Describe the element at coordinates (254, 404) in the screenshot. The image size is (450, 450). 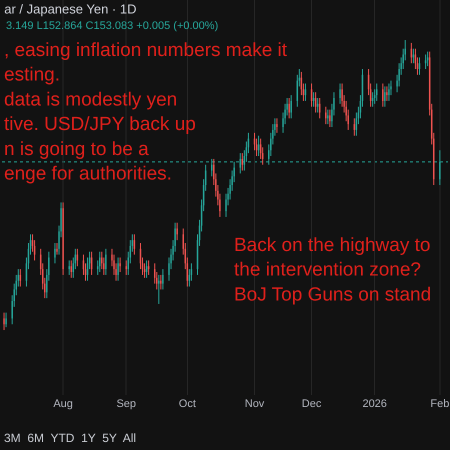
I see `x-tick-label: Nov` at that location.